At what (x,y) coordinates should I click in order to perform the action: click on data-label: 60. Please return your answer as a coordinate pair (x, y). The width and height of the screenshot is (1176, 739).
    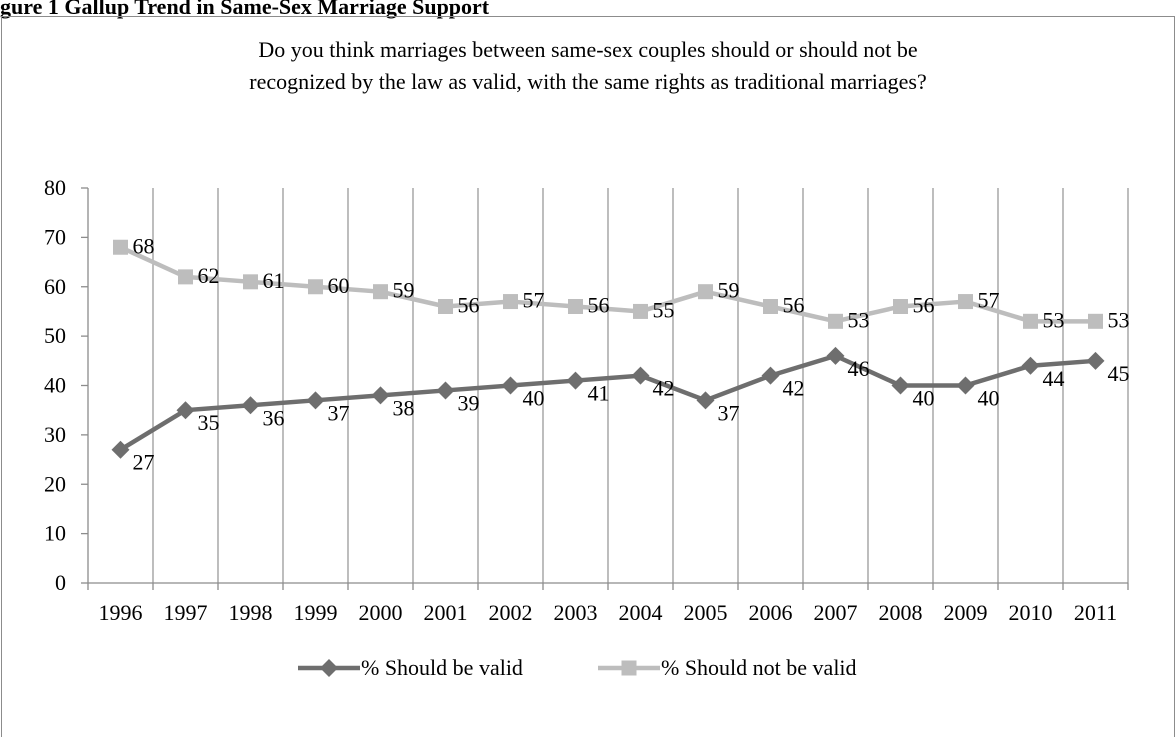
    Looking at the image, I should click on (339, 285).